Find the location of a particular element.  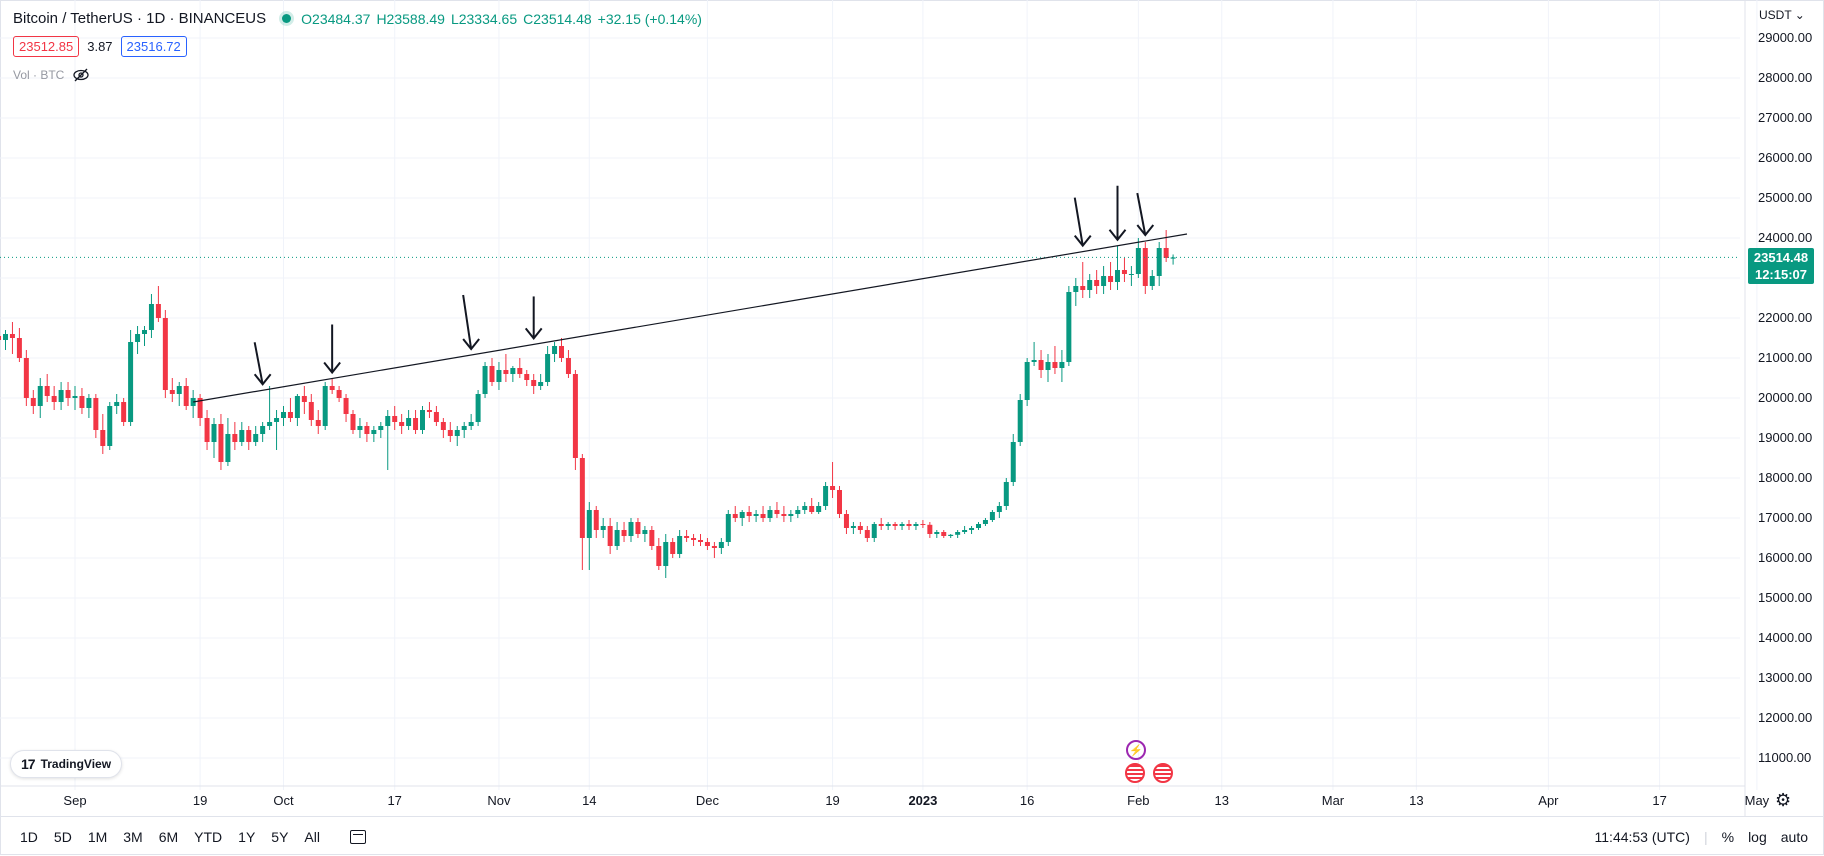

buy-price-button: 23516.72 is located at coordinates (153, 46).